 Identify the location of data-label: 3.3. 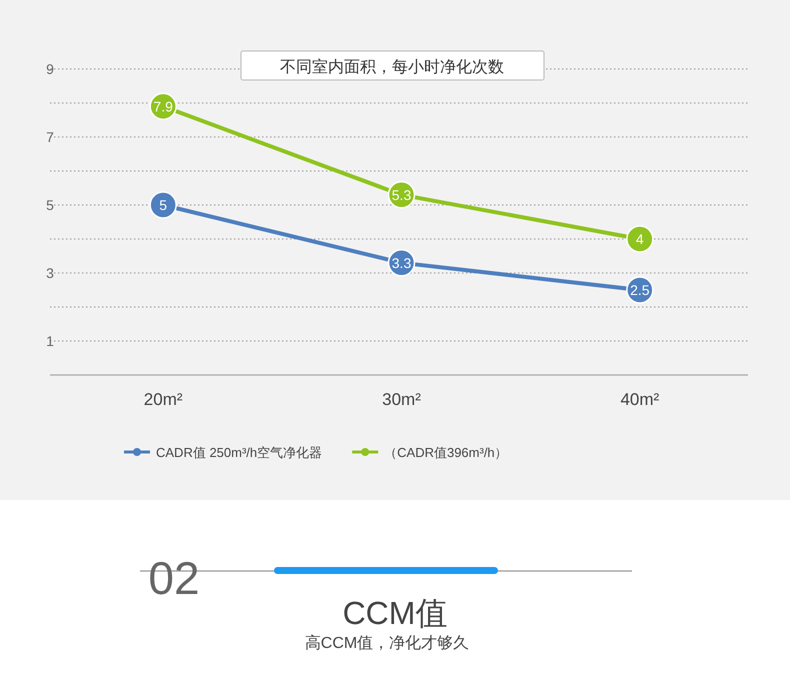
(402, 262).